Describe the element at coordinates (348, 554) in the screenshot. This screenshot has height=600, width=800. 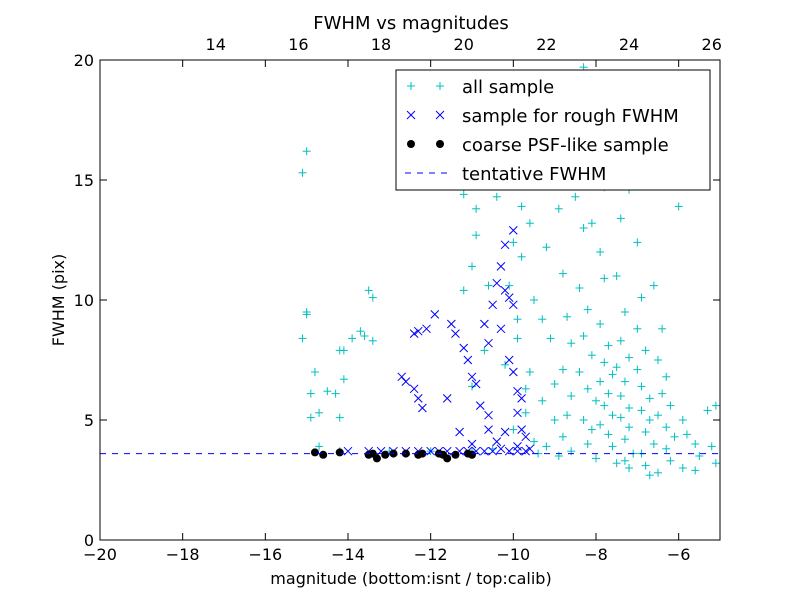
I see `x-tick-label: −14` at that location.